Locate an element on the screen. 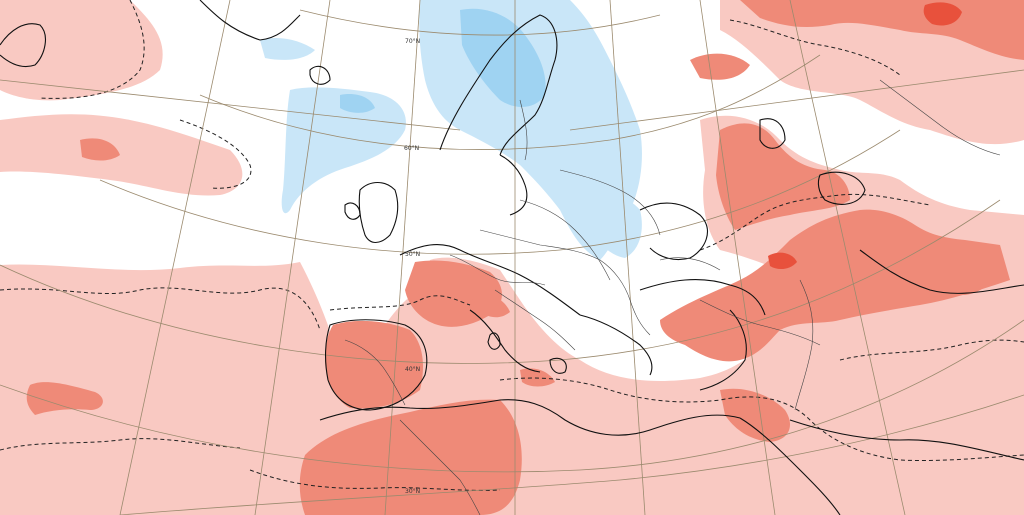 This screenshot has width=1024, height=515. latitude-label-70n: 70°N is located at coordinates (412, 41).